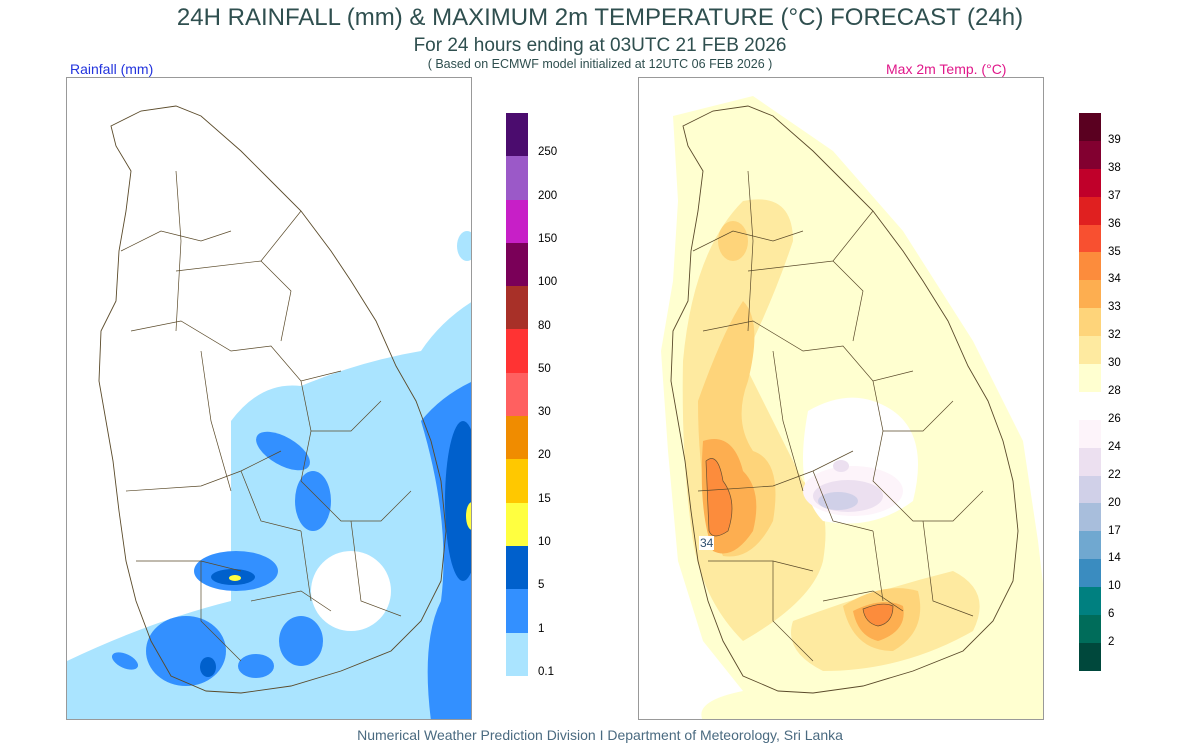 This screenshot has height=750, width=1200. I want to click on colorbar-label: 150, so click(548, 238).